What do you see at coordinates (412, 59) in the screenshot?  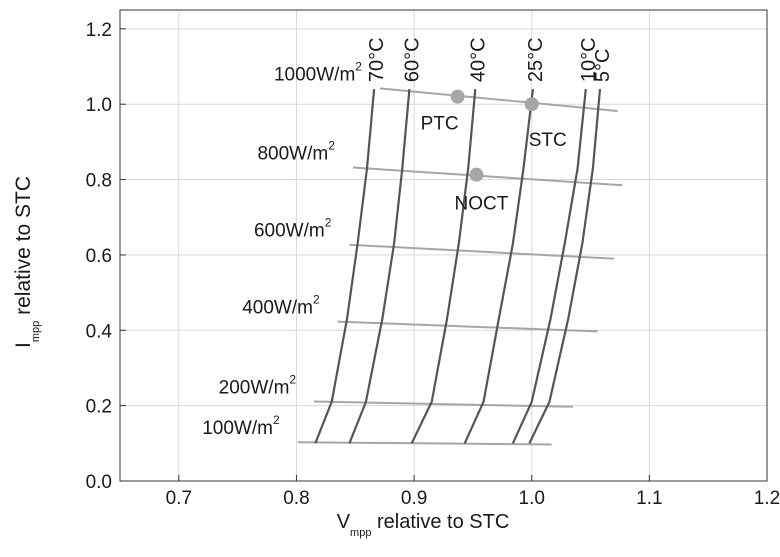 I see `temperature-label: 60°C` at bounding box center [412, 59].